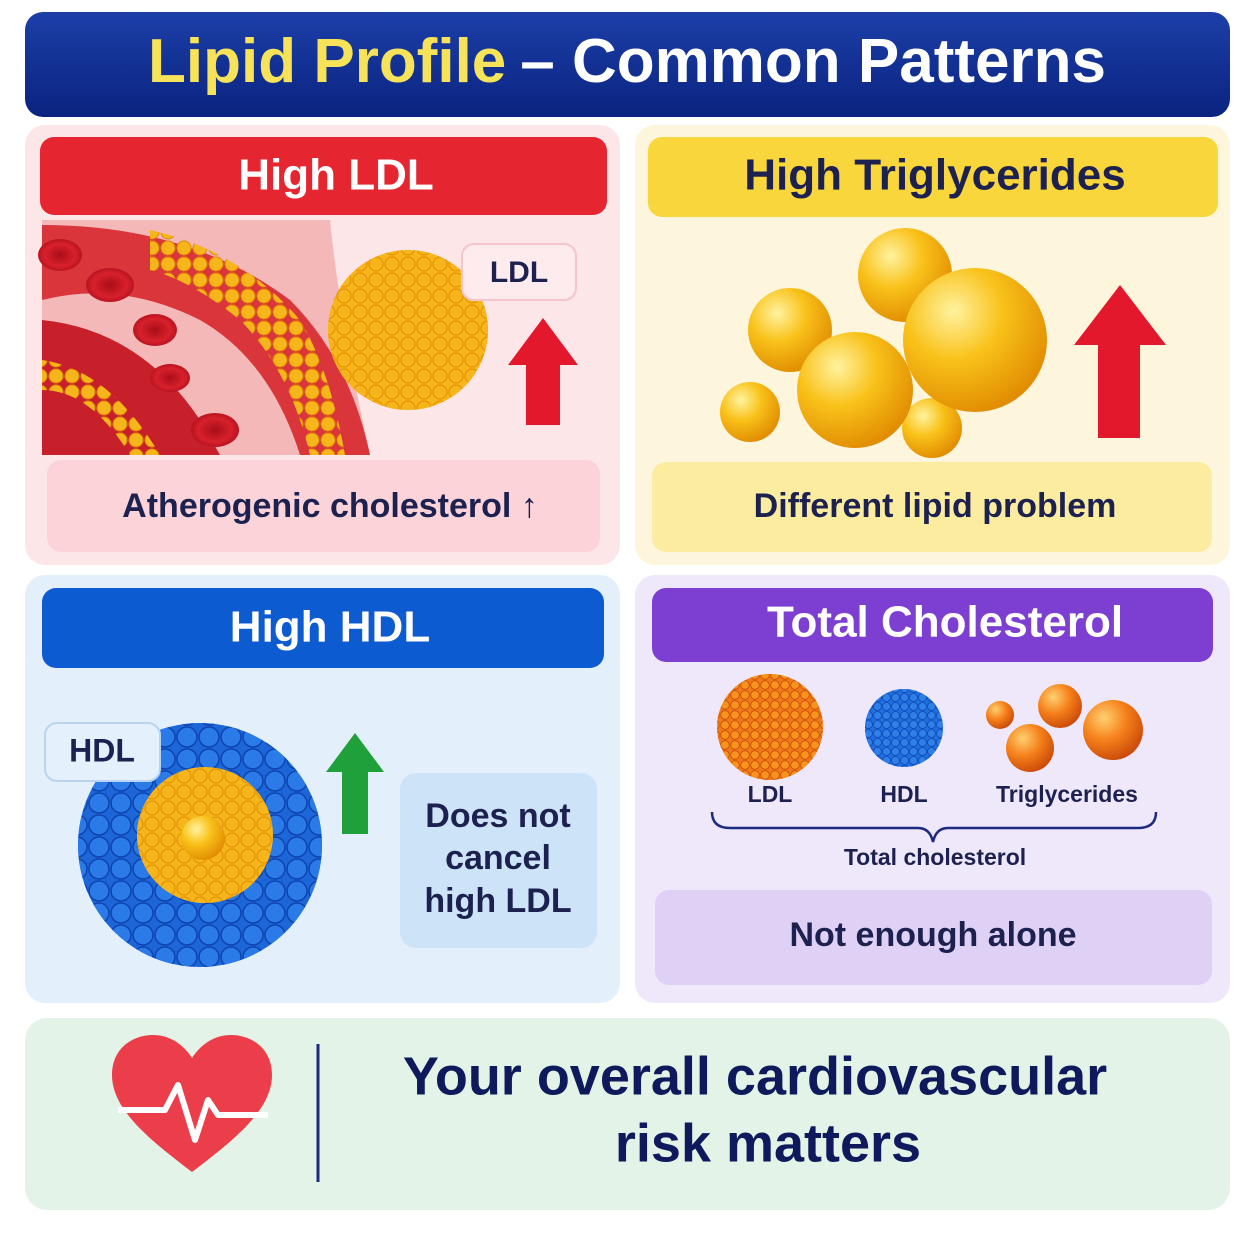 This screenshot has width=1254, height=1259. What do you see at coordinates (330, 506) in the screenshot?
I see `caption: Atherogenic cholesterol ↑` at bounding box center [330, 506].